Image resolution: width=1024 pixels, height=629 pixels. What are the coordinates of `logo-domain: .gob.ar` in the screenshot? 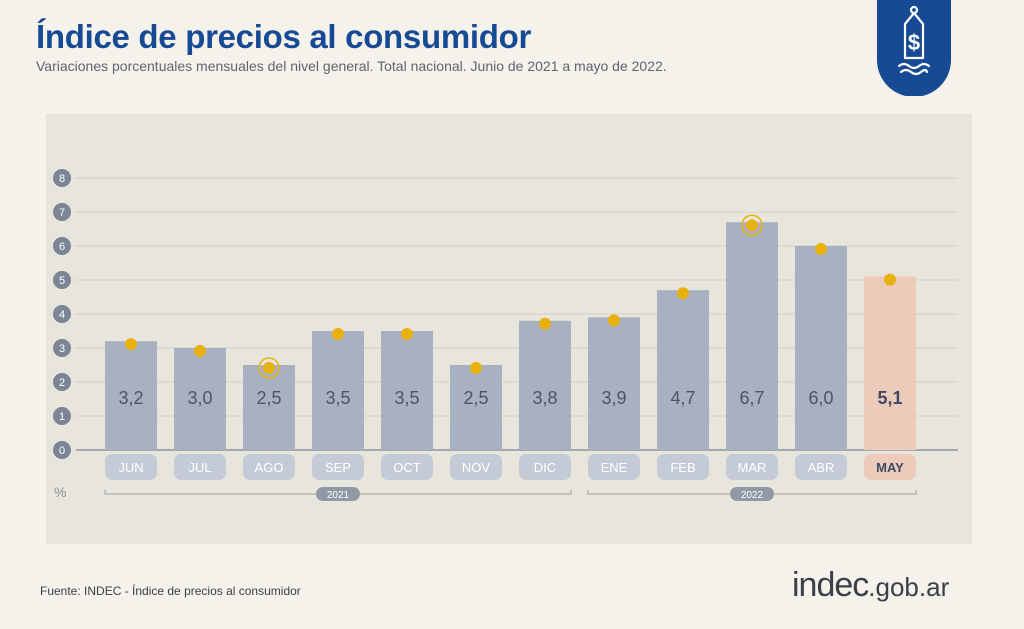 It's located at (909, 587).